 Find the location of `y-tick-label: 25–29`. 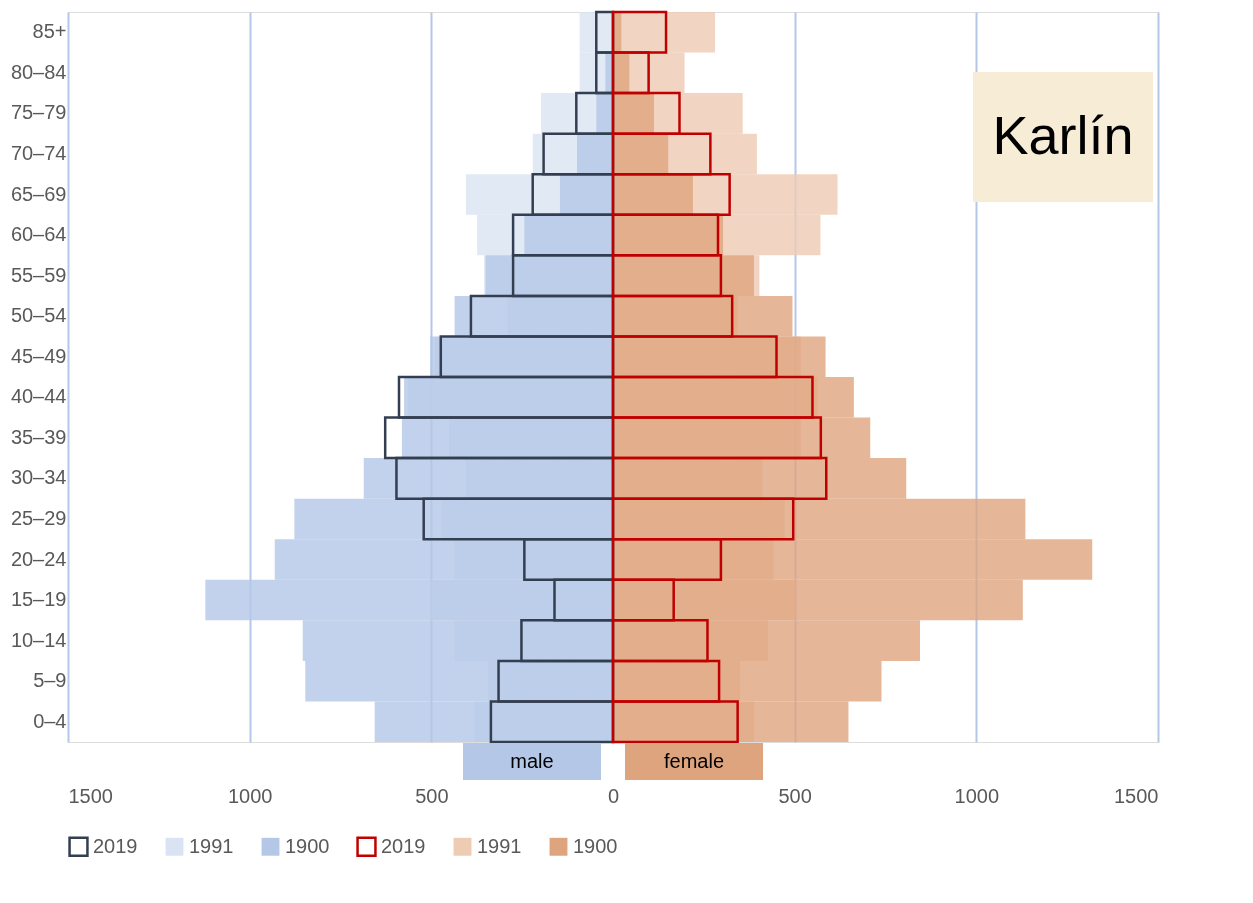

y-tick-label: 25–29 is located at coordinates (38, 517).